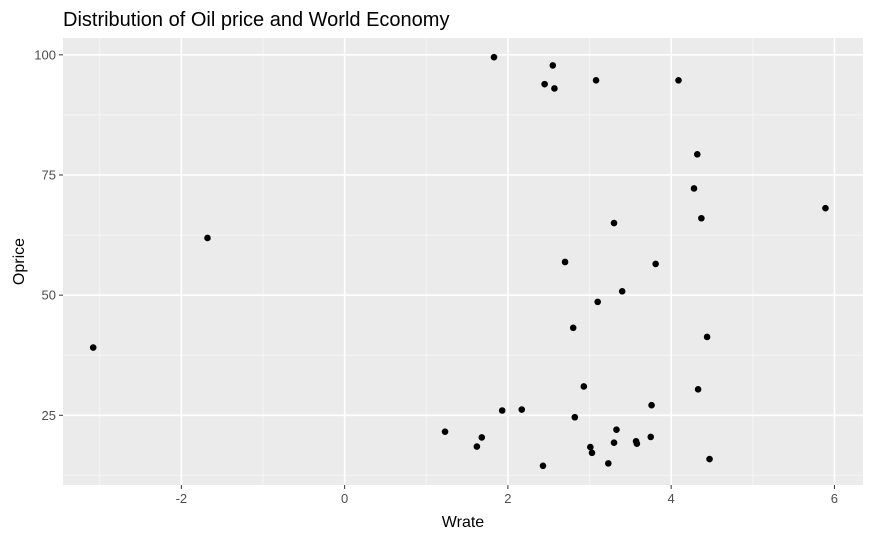 Image resolution: width=875 pixels, height=540 pixels. What do you see at coordinates (48, 235) in the screenshot?
I see `y-axis-ticks: 25 50 75 100` at bounding box center [48, 235].